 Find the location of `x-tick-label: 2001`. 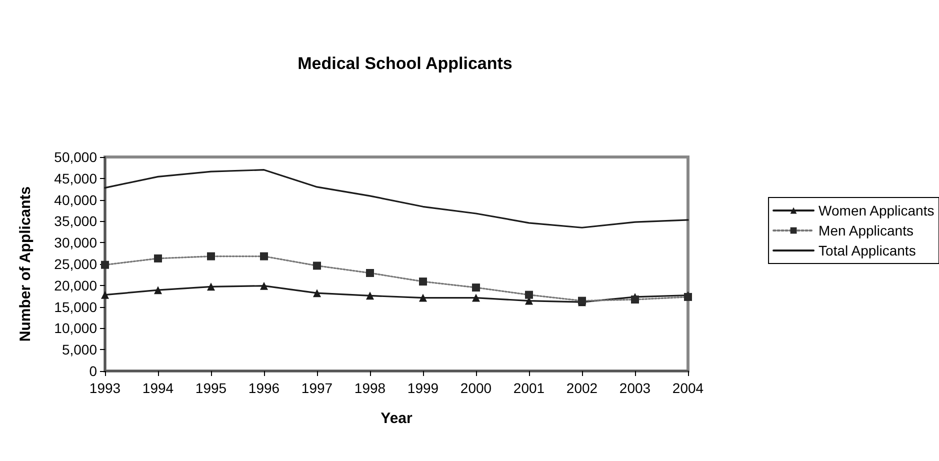

x-tick-label: 2001 is located at coordinates (529, 388).